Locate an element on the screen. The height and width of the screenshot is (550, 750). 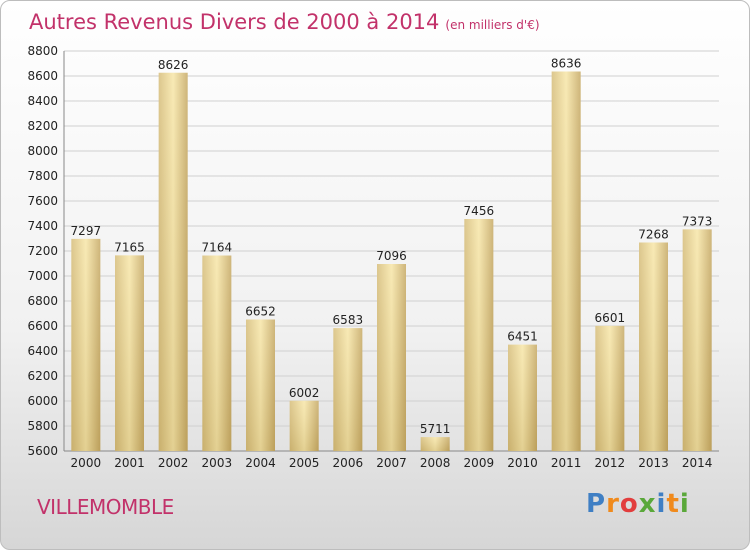
value-label: 6601 is located at coordinates (610, 318).